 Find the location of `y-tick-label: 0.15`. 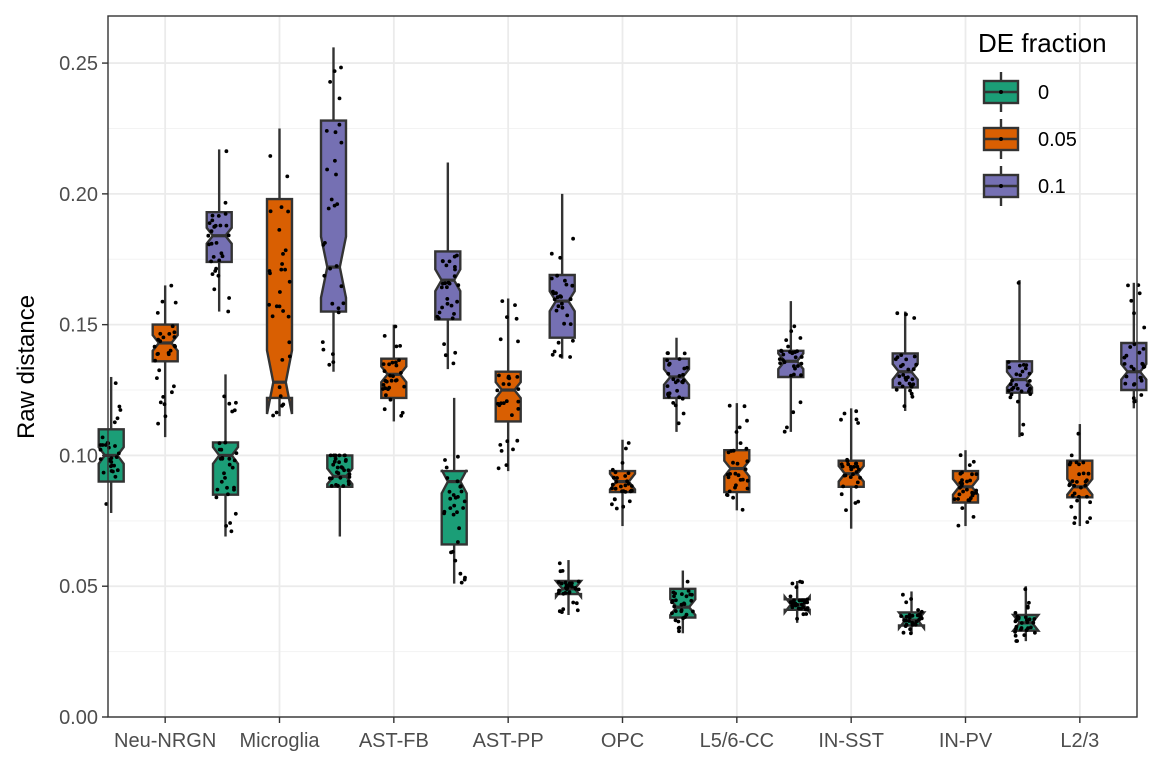

y-tick-label: 0.15 is located at coordinates (78, 326).